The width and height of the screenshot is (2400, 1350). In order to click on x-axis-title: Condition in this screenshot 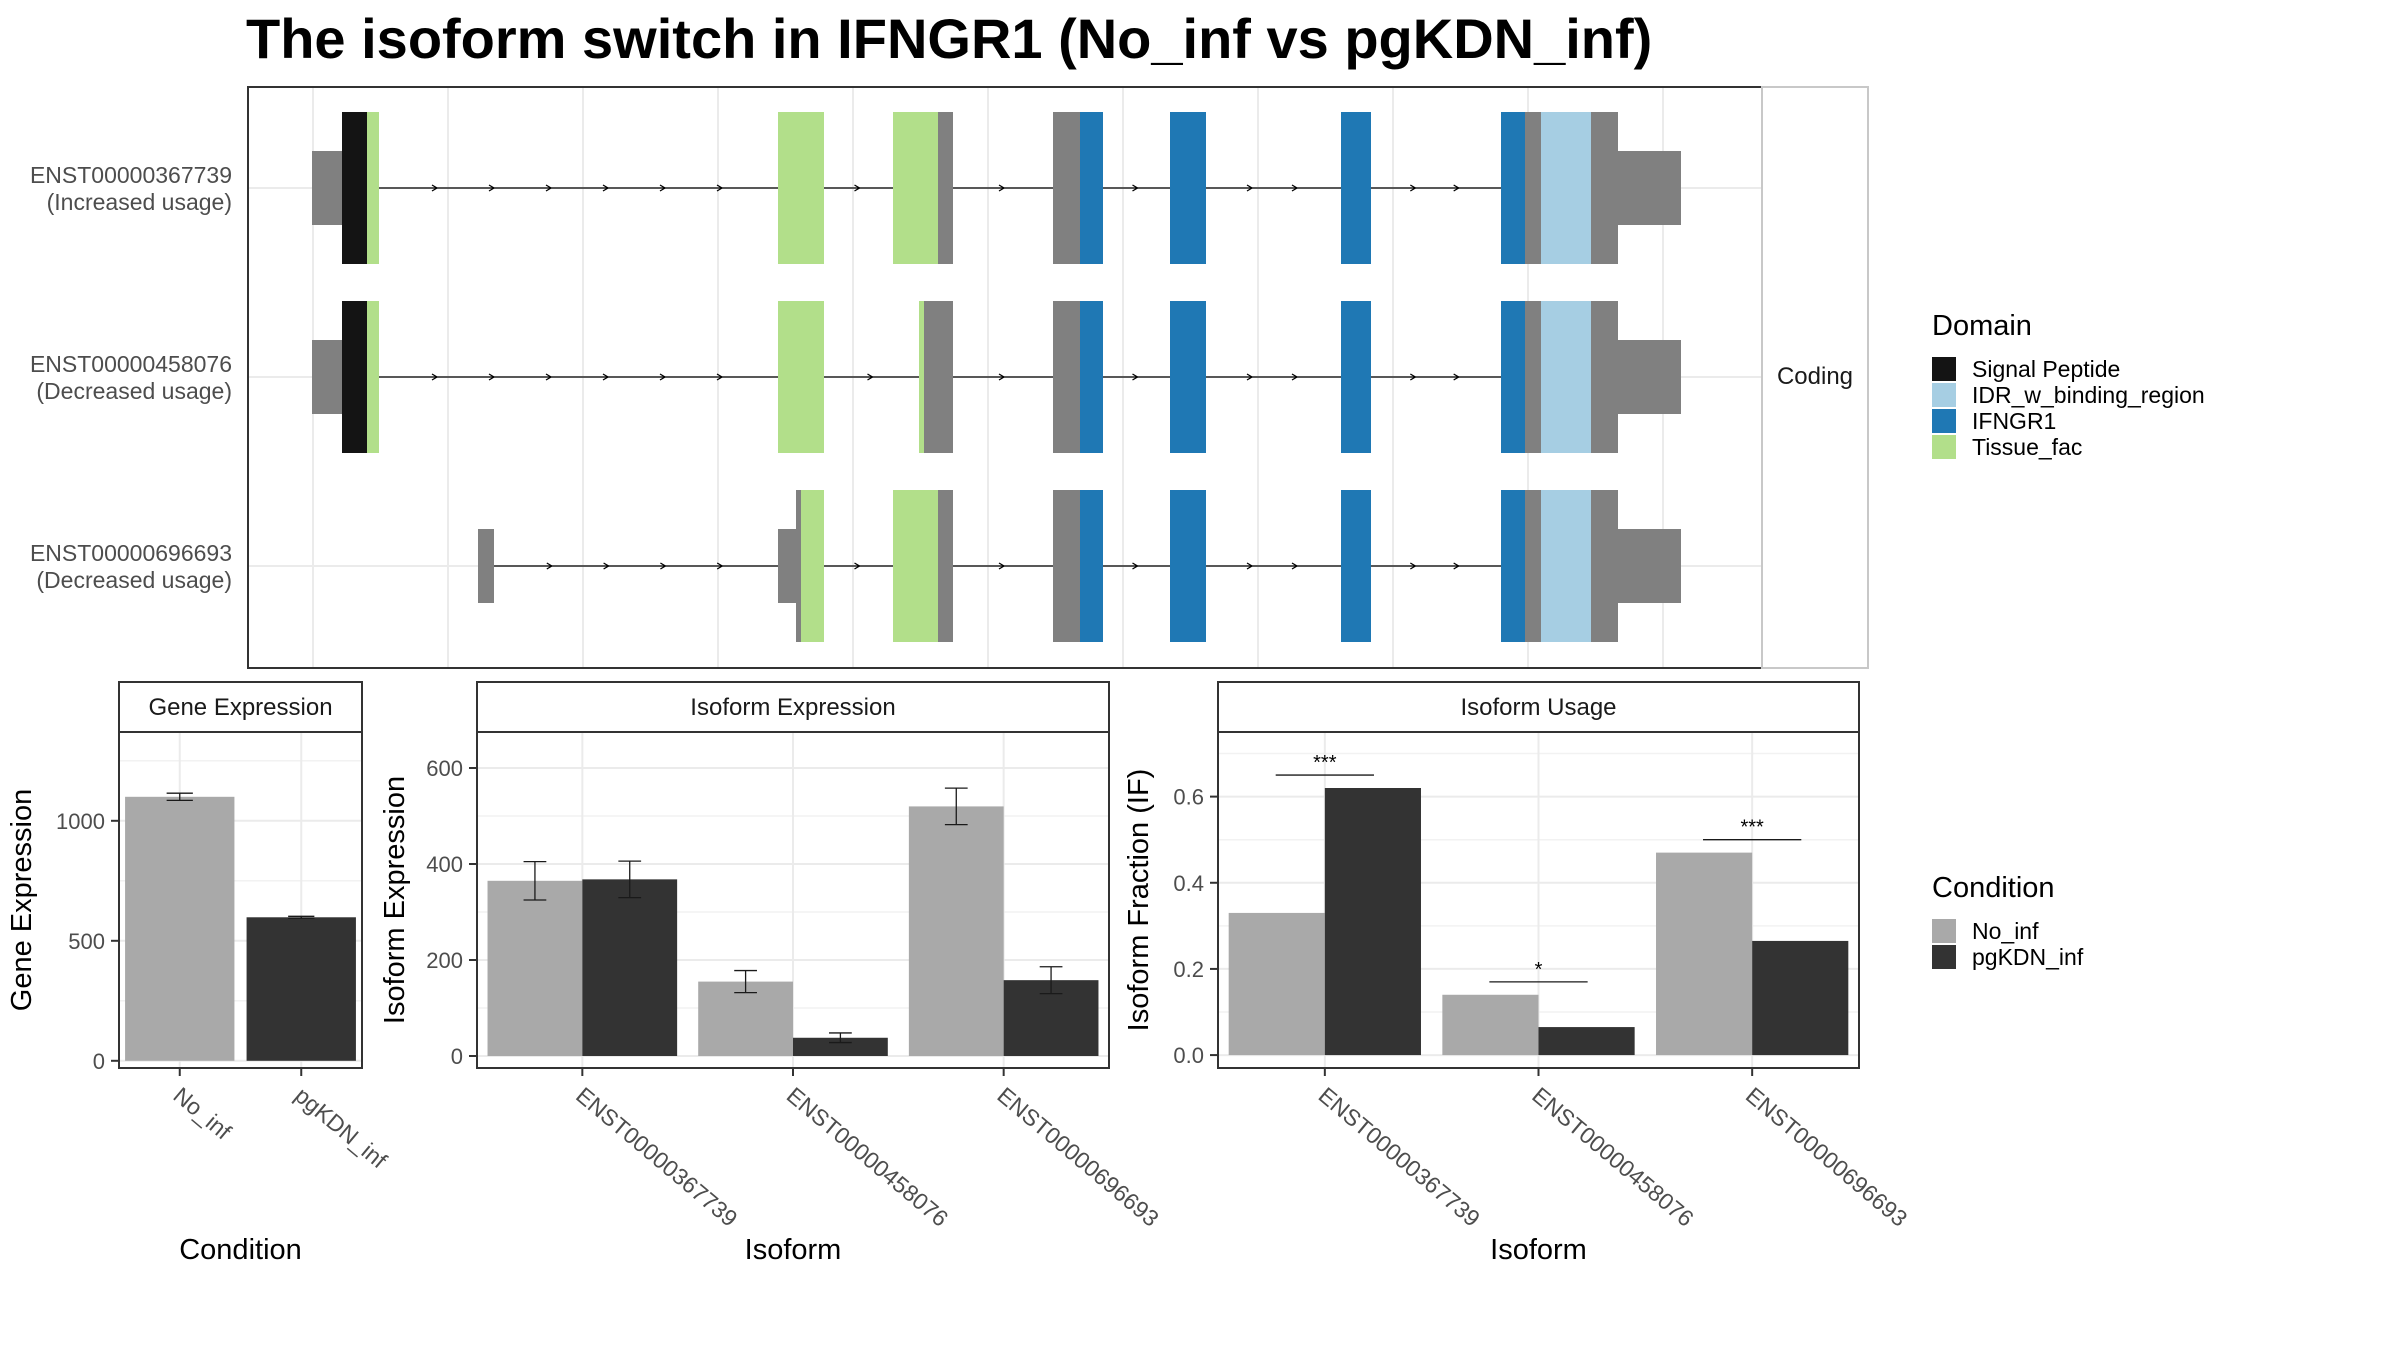, I will do `click(240, 1250)`.